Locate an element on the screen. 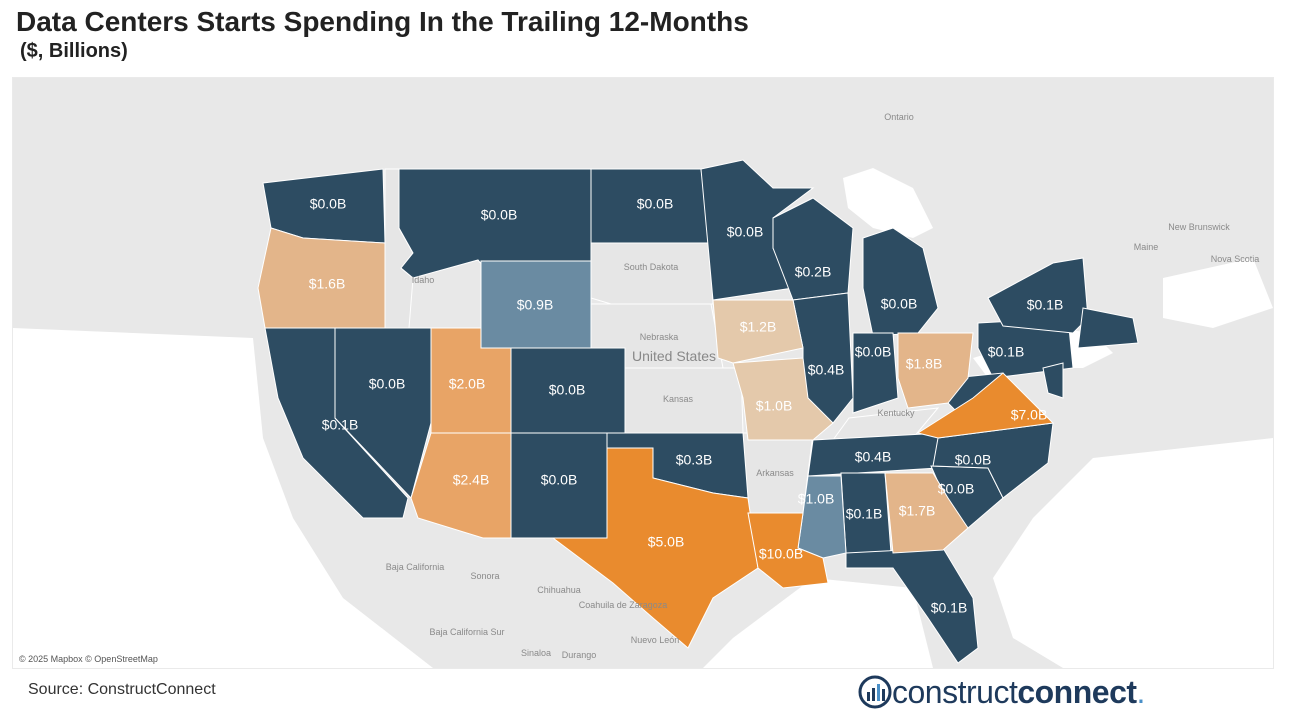  state-ohio is located at coordinates (935, 370).